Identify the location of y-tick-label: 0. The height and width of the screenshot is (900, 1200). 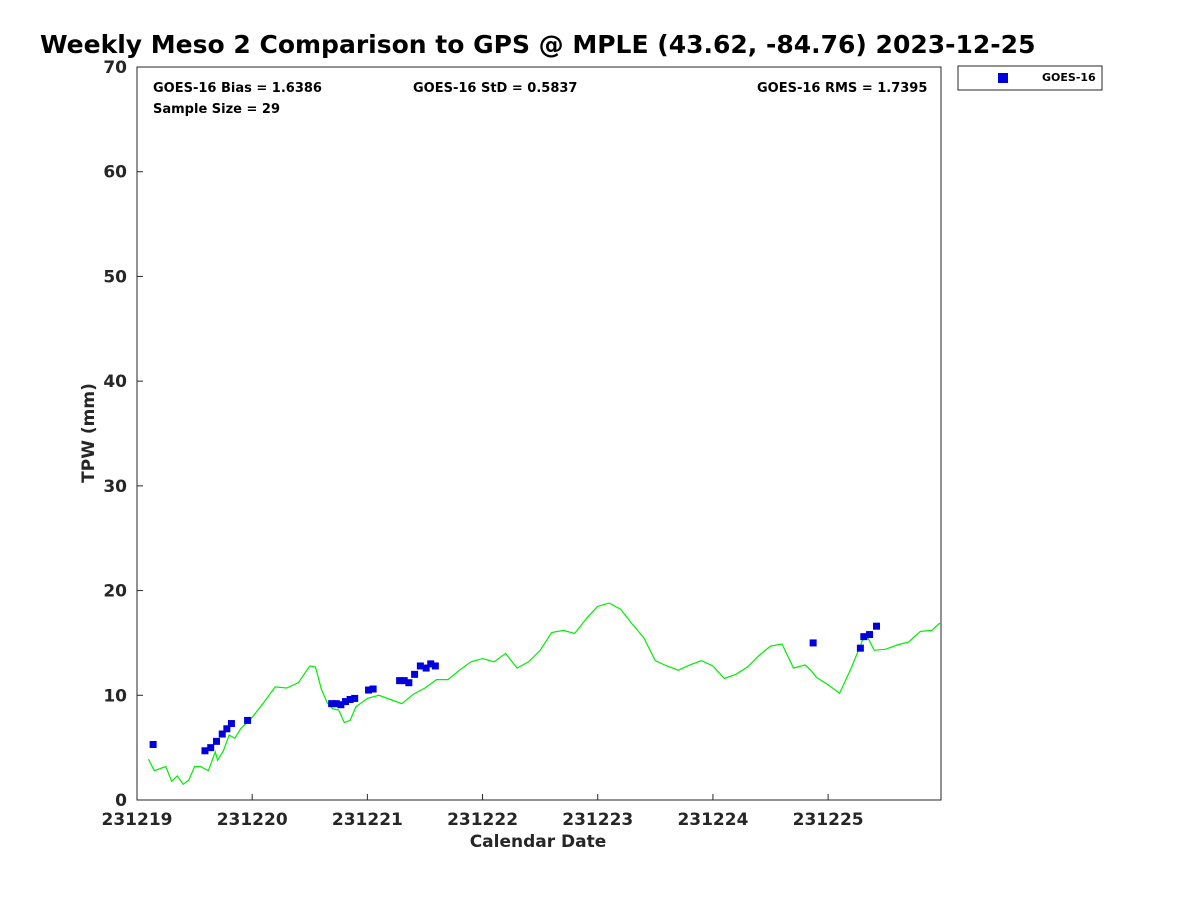
(121, 801).